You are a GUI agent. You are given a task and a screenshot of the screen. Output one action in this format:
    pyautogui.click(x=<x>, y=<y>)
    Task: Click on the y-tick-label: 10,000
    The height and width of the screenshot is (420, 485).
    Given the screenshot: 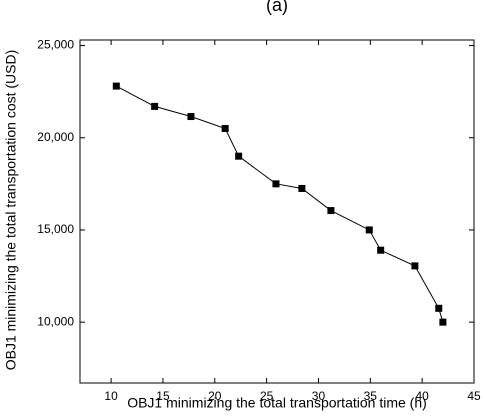 What is the action you would take?
    pyautogui.click(x=55, y=321)
    